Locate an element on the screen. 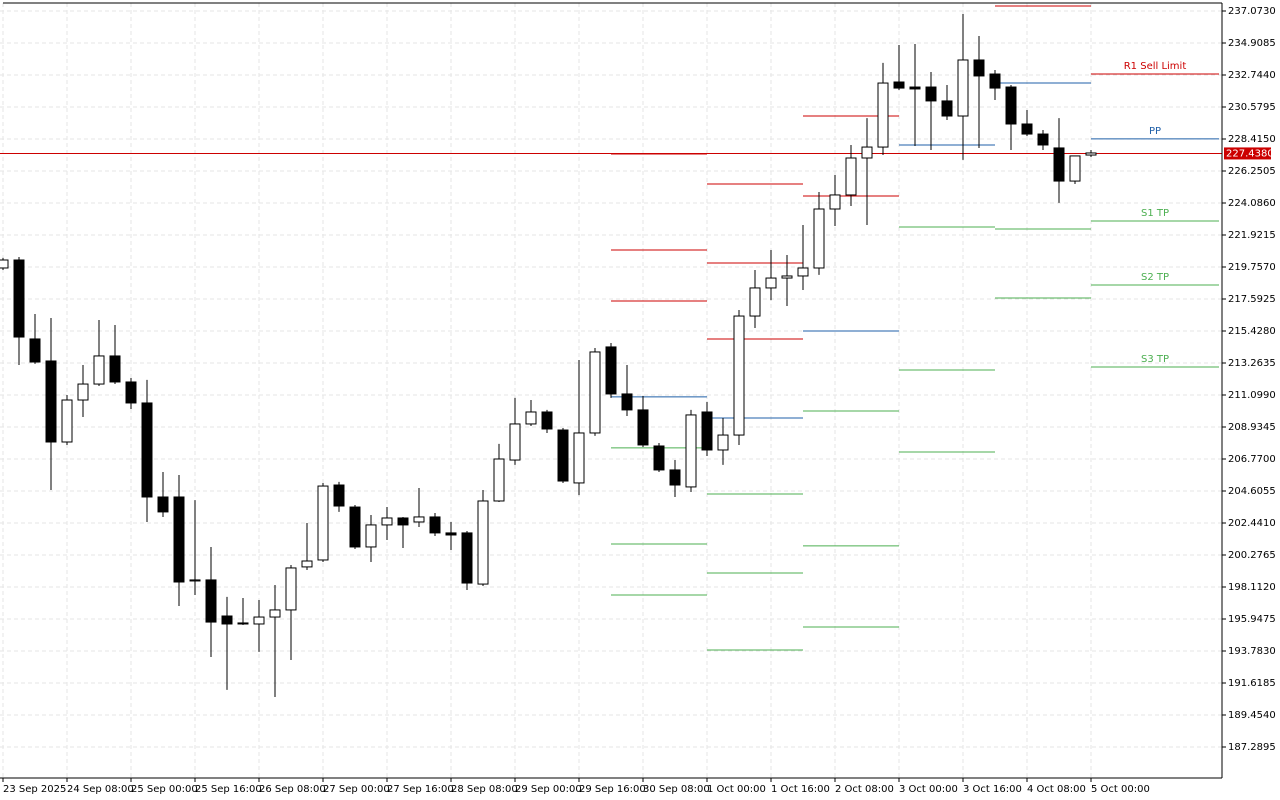 The width and height of the screenshot is (1280, 800). support-label: S2 TP is located at coordinates (1155, 277).